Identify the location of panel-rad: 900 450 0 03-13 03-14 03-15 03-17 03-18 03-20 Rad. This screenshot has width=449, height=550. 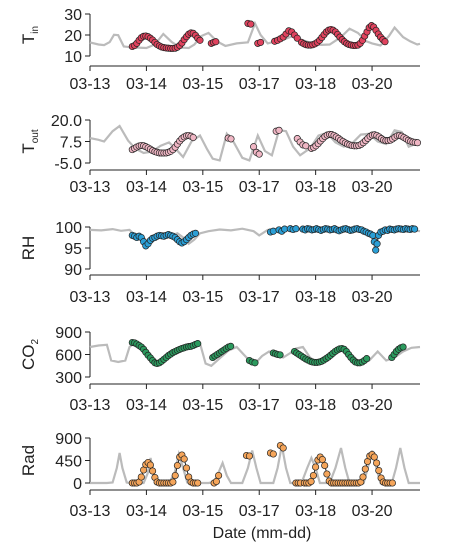
(219, 475).